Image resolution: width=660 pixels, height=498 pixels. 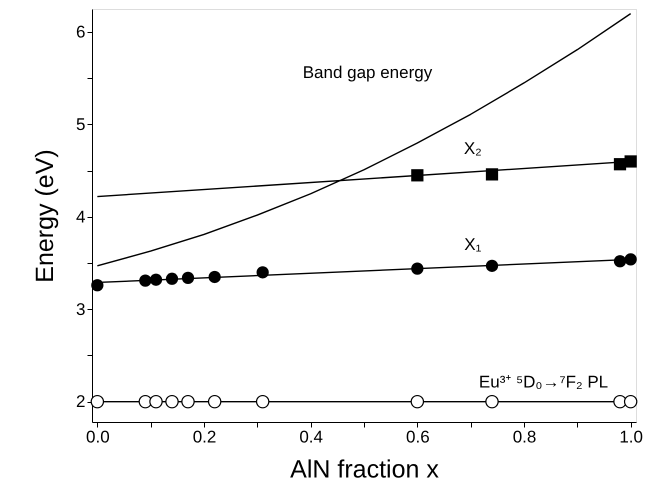 I want to click on text: Band gap energy, so click(x=367, y=72).